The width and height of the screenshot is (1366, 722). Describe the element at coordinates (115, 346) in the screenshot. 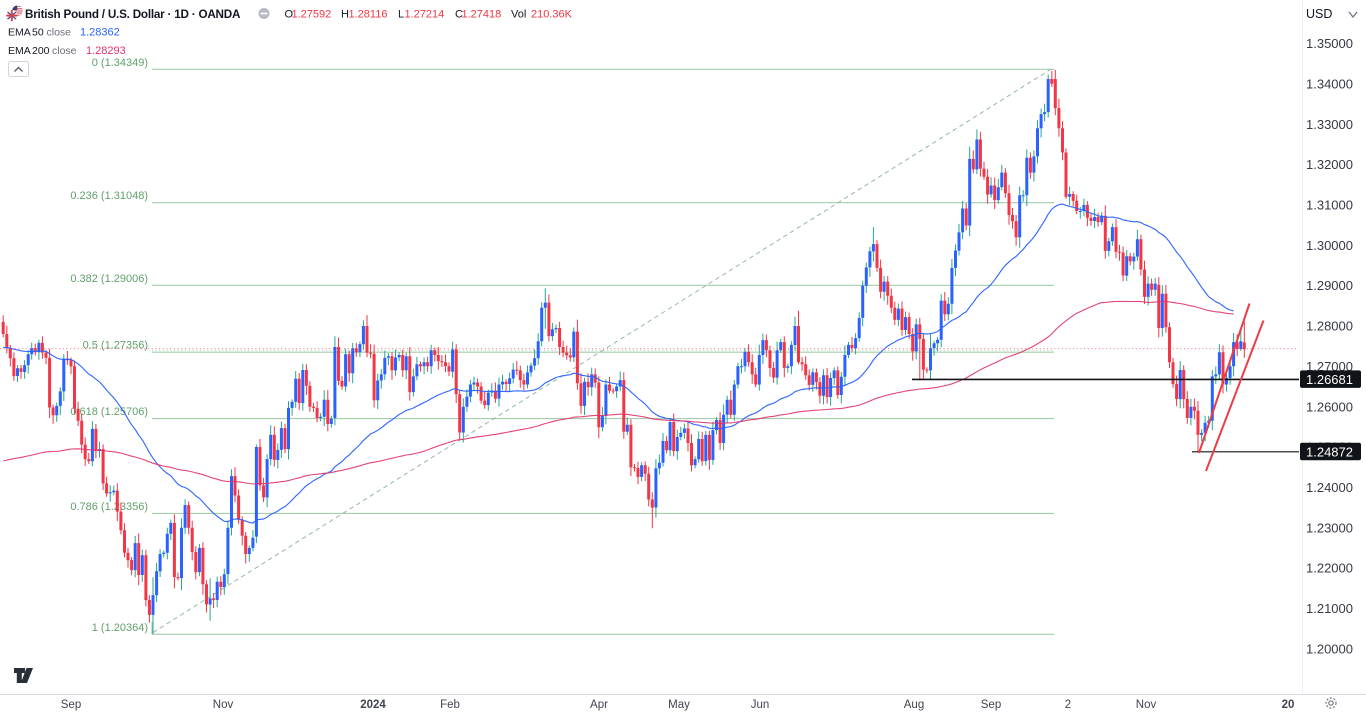

I see `svg-text: 0.5 (1.27356)` at that location.